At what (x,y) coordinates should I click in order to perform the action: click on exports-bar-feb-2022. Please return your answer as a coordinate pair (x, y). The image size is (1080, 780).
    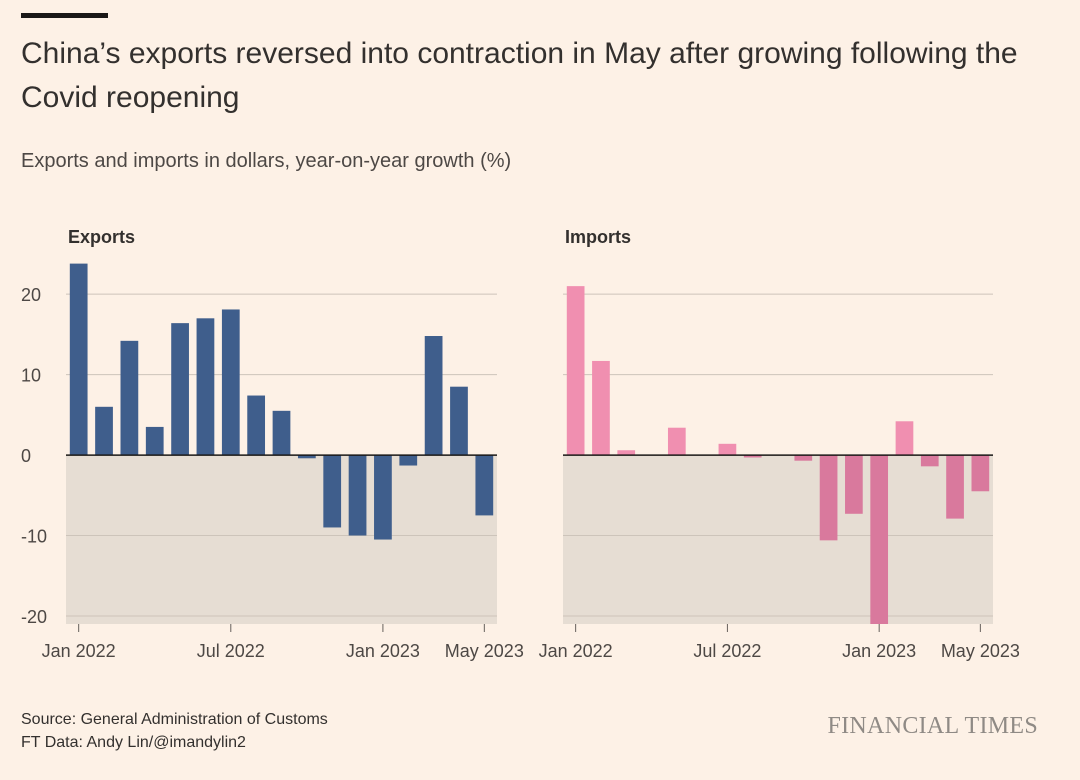
    Looking at the image, I should click on (104, 431).